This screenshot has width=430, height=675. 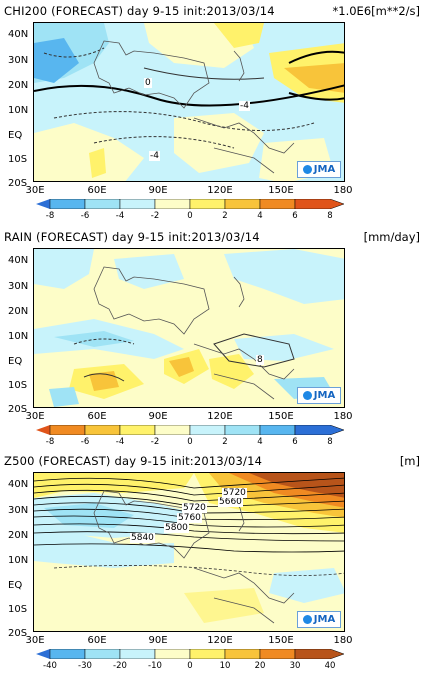 I want to click on colorbar-label: 0, so click(x=190, y=666).